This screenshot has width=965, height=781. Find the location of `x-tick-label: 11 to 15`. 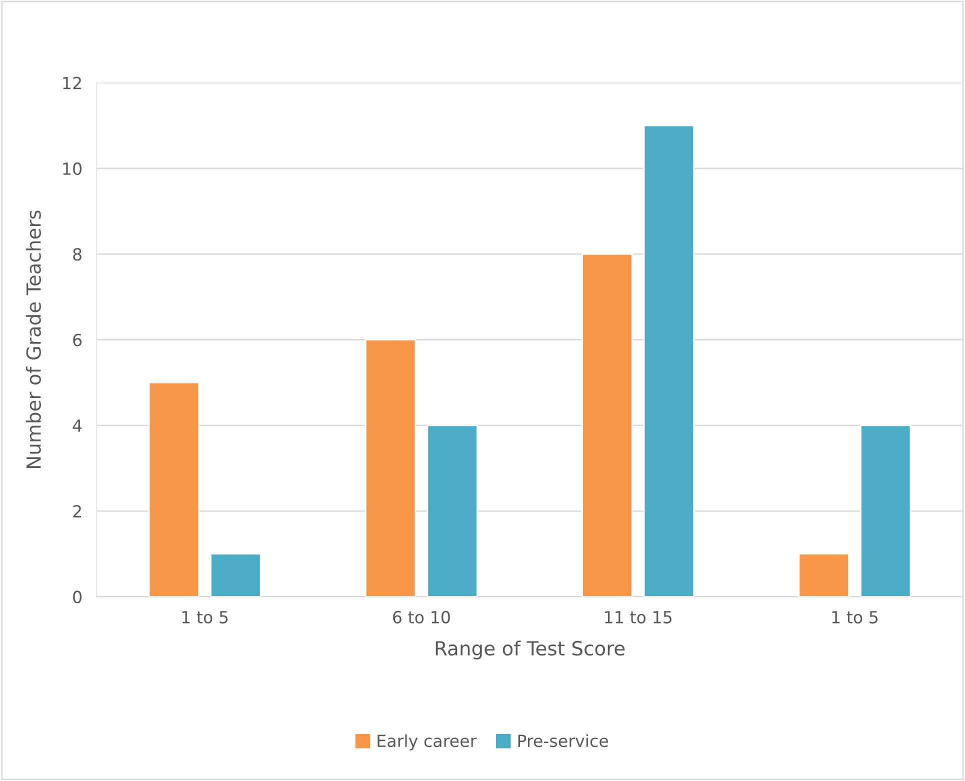

x-tick-label: 11 to 15 is located at coordinates (638, 617).